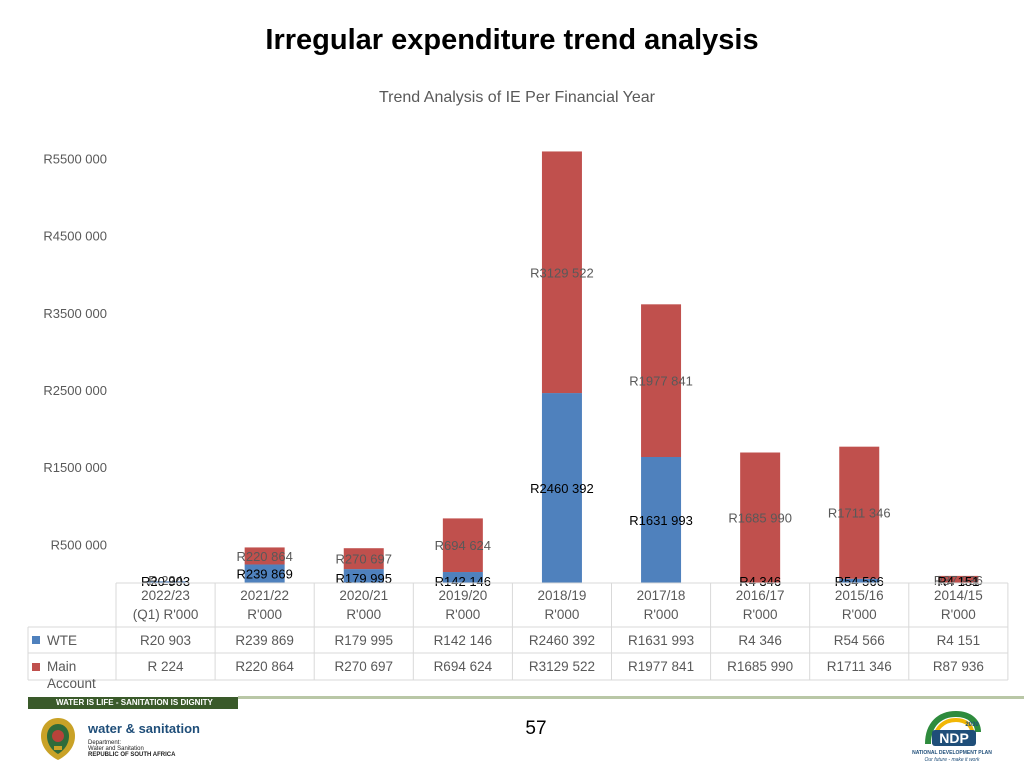  What do you see at coordinates (463, 666) in the screenshot?
I see `table-cell-main-account: R694 624` at bounding box center [463, 666].